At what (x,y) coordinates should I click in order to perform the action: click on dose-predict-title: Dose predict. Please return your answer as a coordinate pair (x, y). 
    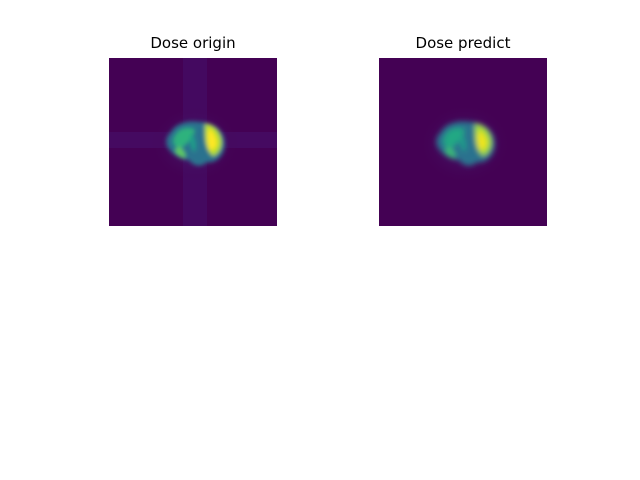
    Looking at the image, I should click on (463, 43).